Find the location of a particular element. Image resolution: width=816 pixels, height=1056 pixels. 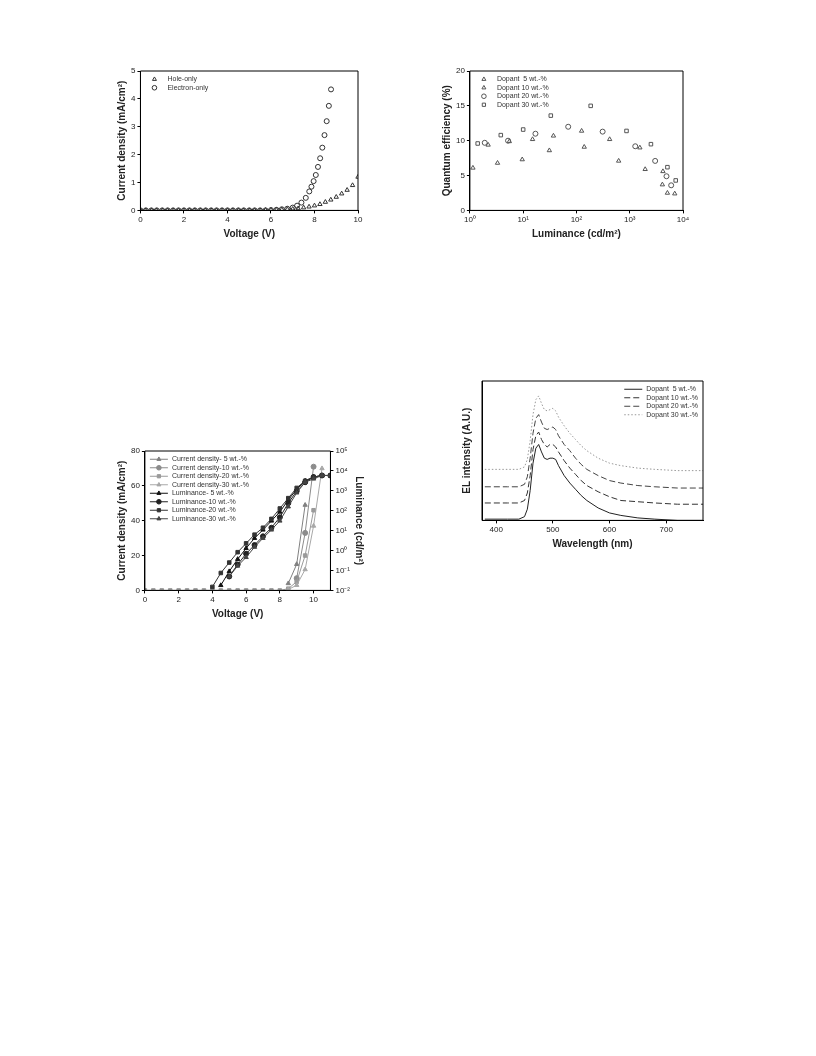

y-tick-label: 1 is located at coordinates (133, 182).